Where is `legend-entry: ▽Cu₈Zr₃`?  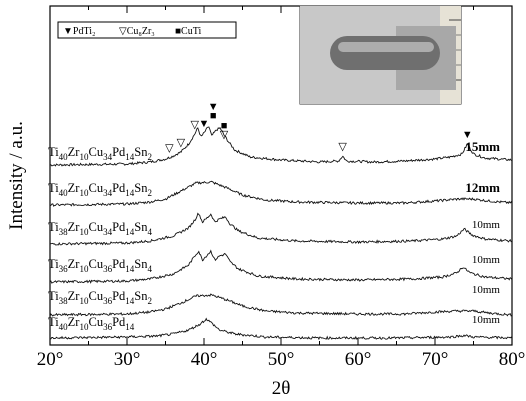 legend-entry: ▽Cu₈Zr₃ is located at coordinates (137, 31).